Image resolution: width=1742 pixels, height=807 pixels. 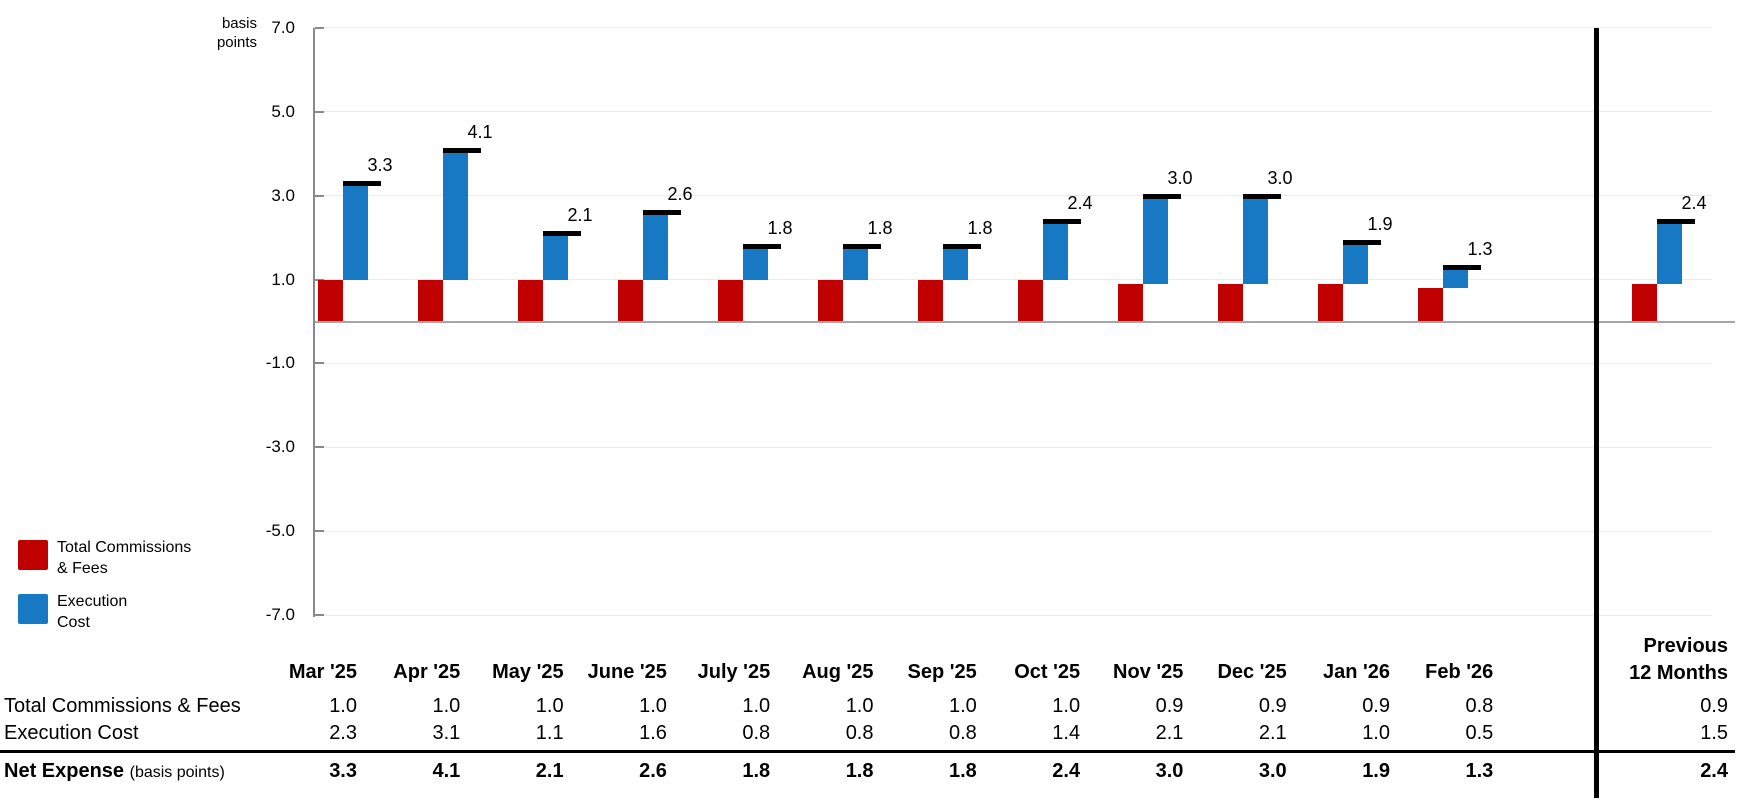 I want to click on bar-value-label: 3.3, so click(x=380, y=165).